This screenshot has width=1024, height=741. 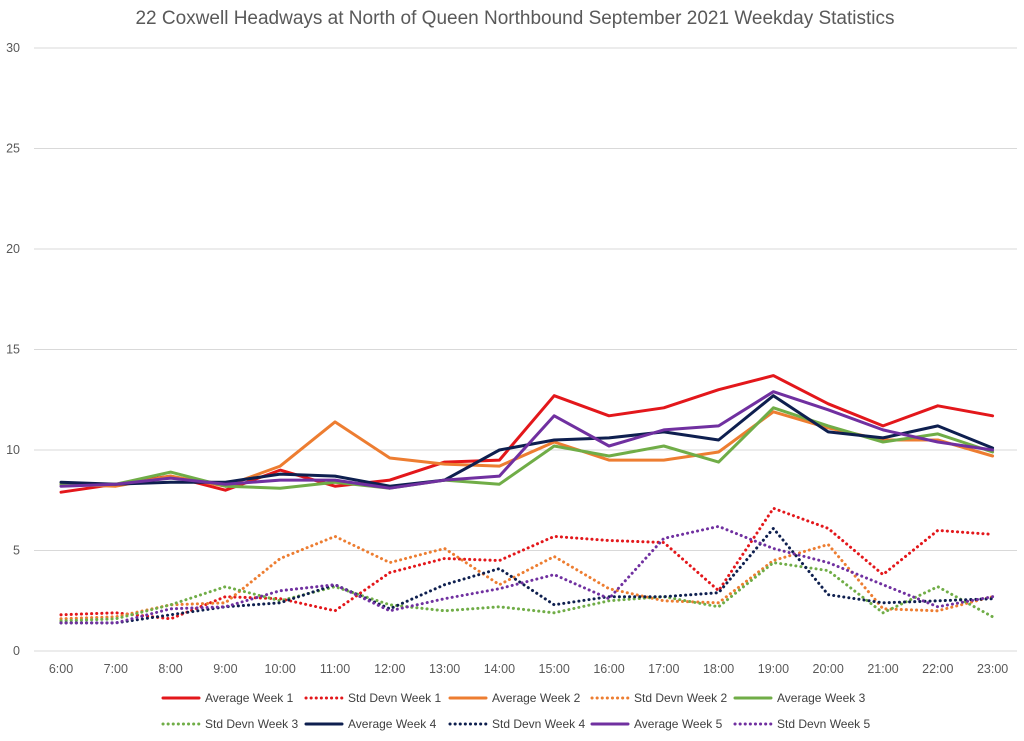 I want to click on x-tick-label: 23:00, so click(x=992, y=669).